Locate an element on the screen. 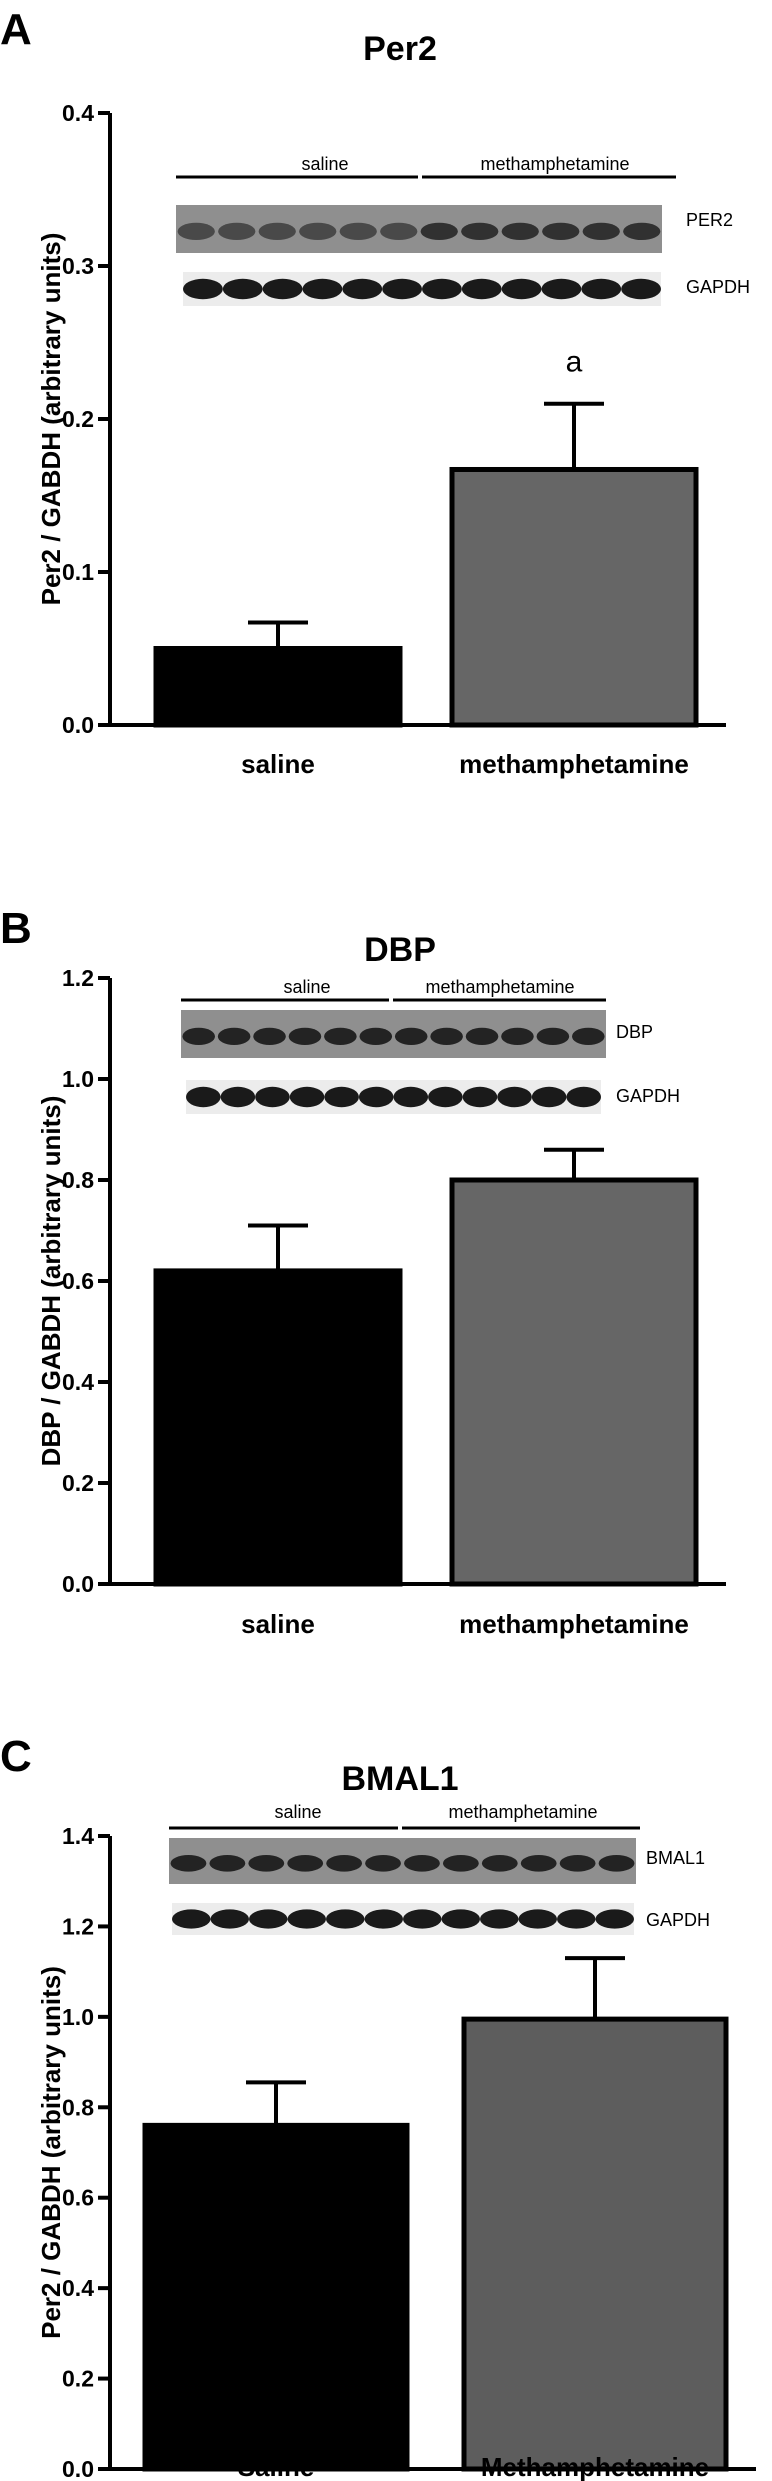 The image size is (772, 2481). y-tick-label: 0.4 is located at coordinates (78, 2288).